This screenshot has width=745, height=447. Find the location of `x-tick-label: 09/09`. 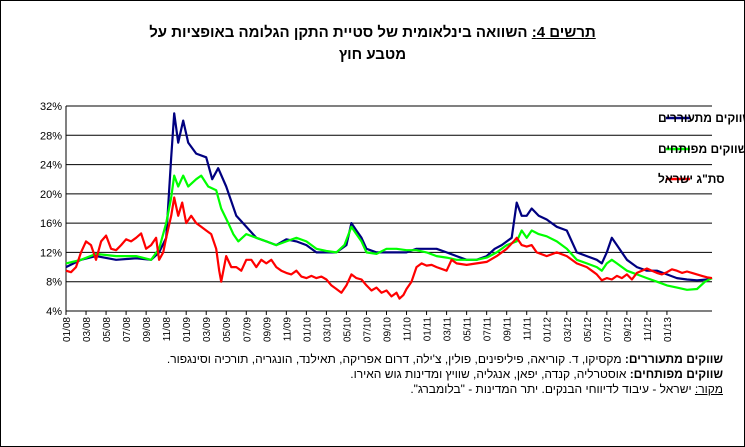

x-tick-label: 09/09 is located at coordinates (267, 329).